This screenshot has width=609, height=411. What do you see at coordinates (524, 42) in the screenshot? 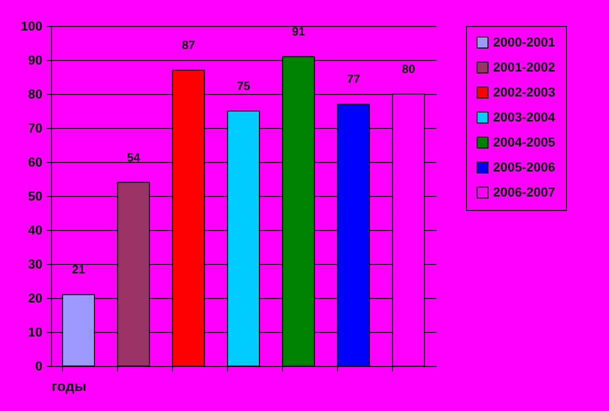
I see `legend-label: 2000-2001` at bounding box center [524, 42].